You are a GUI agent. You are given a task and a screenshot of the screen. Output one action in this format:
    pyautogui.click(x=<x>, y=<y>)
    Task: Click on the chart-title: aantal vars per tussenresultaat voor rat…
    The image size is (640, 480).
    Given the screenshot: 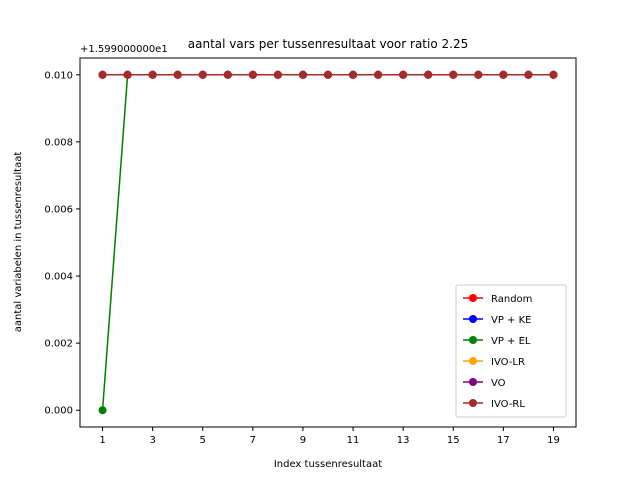 What is the action you would take?
    pyautogui.click(x=328, y=44)
    